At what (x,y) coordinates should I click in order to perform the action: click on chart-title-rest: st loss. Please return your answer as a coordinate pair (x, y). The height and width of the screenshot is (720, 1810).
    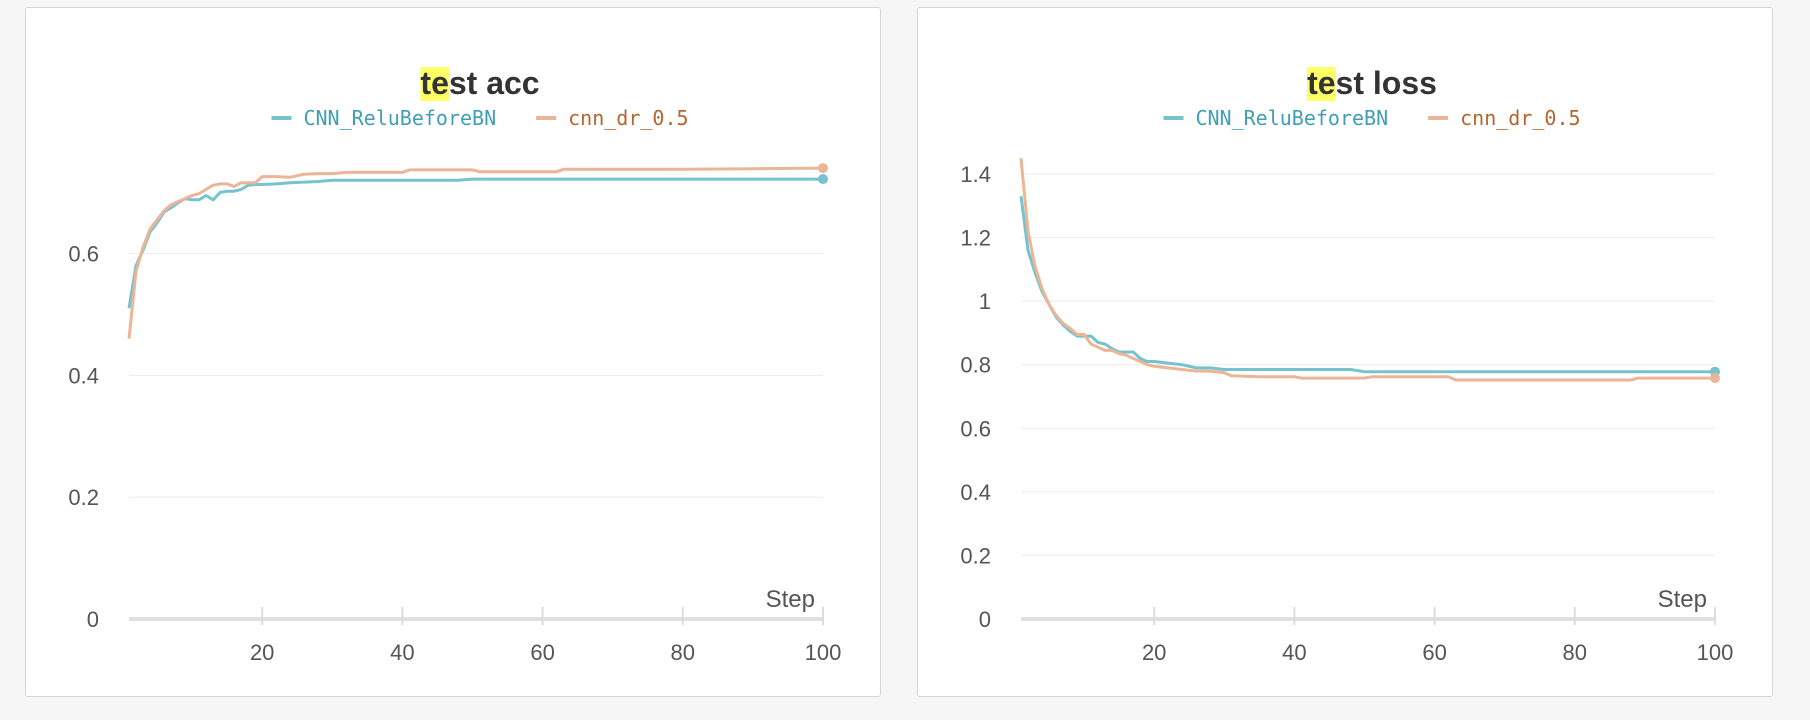
    Looking at the image, I should click on (1386, 83).